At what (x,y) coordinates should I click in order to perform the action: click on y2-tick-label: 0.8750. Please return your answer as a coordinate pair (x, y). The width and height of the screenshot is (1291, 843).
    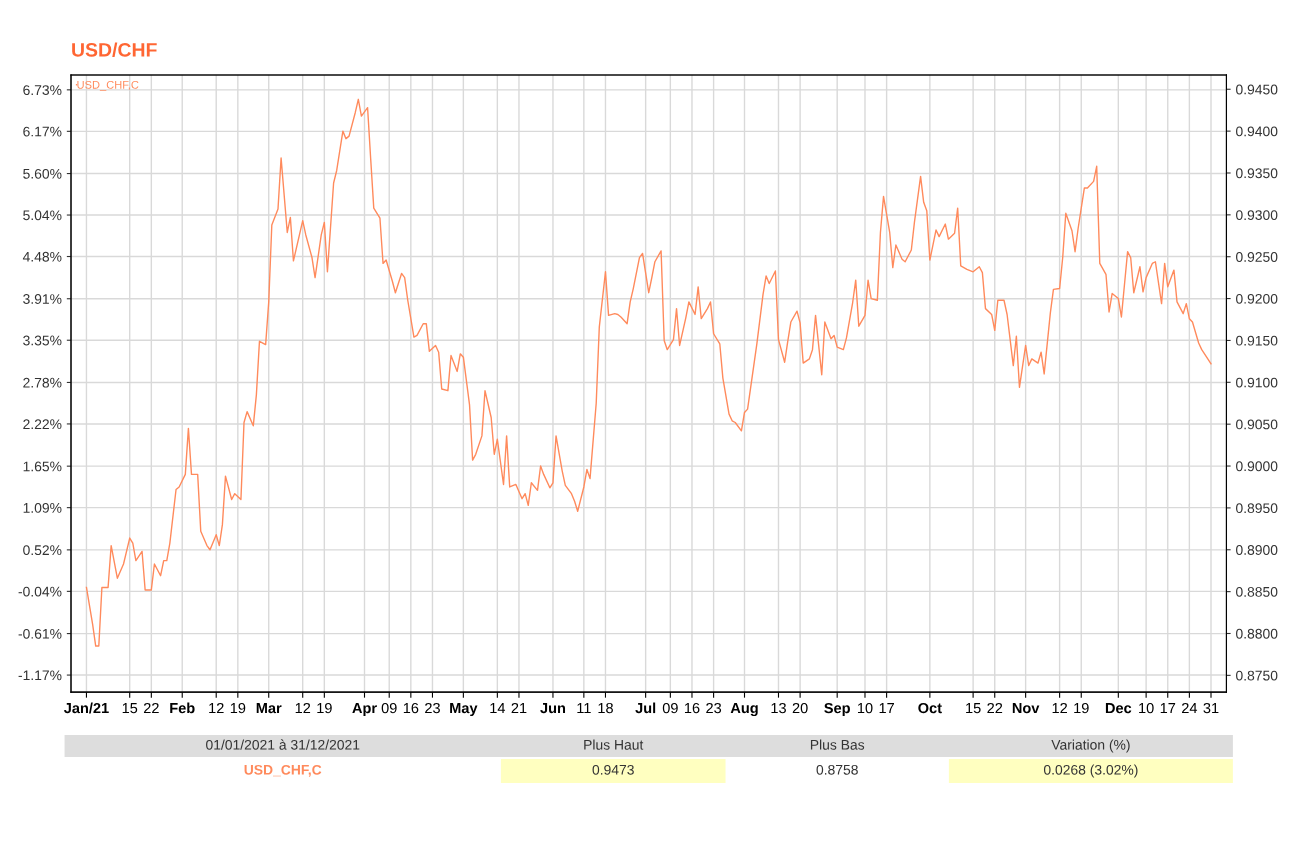
    Looking at the image, I should click on (1257, 675).